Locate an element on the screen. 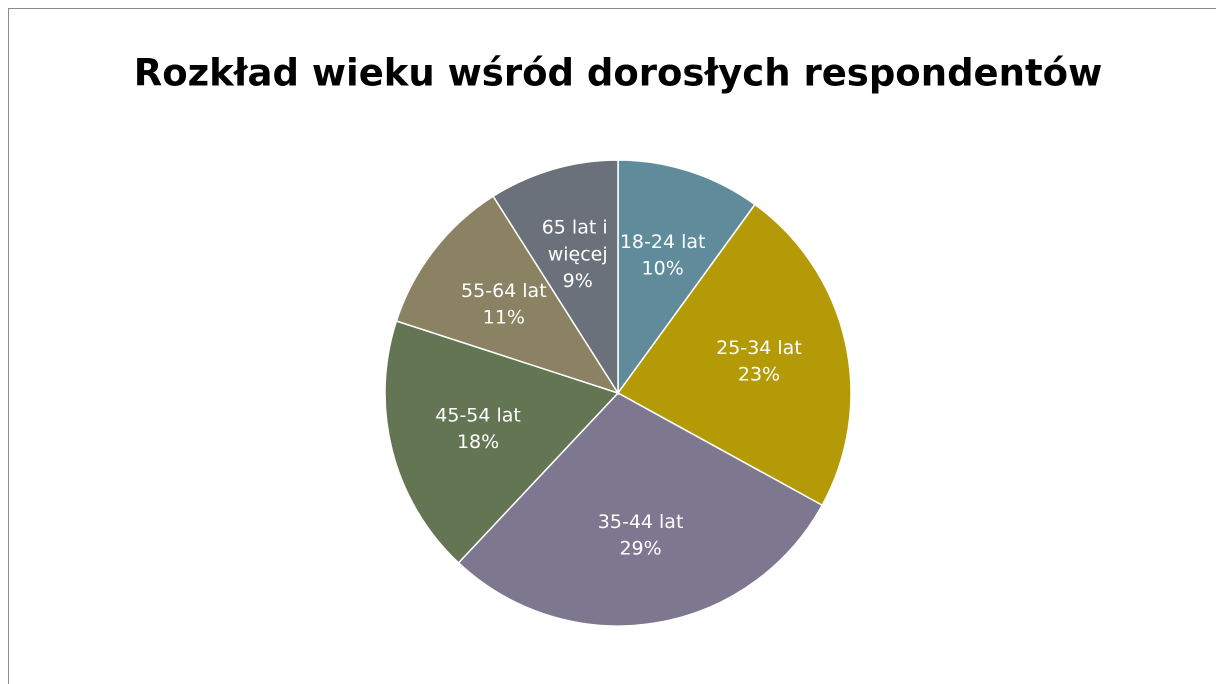 This screenshot has height=684, width=1216. slice-category-label: 45-54 lat is located at coordinates (478, 415).